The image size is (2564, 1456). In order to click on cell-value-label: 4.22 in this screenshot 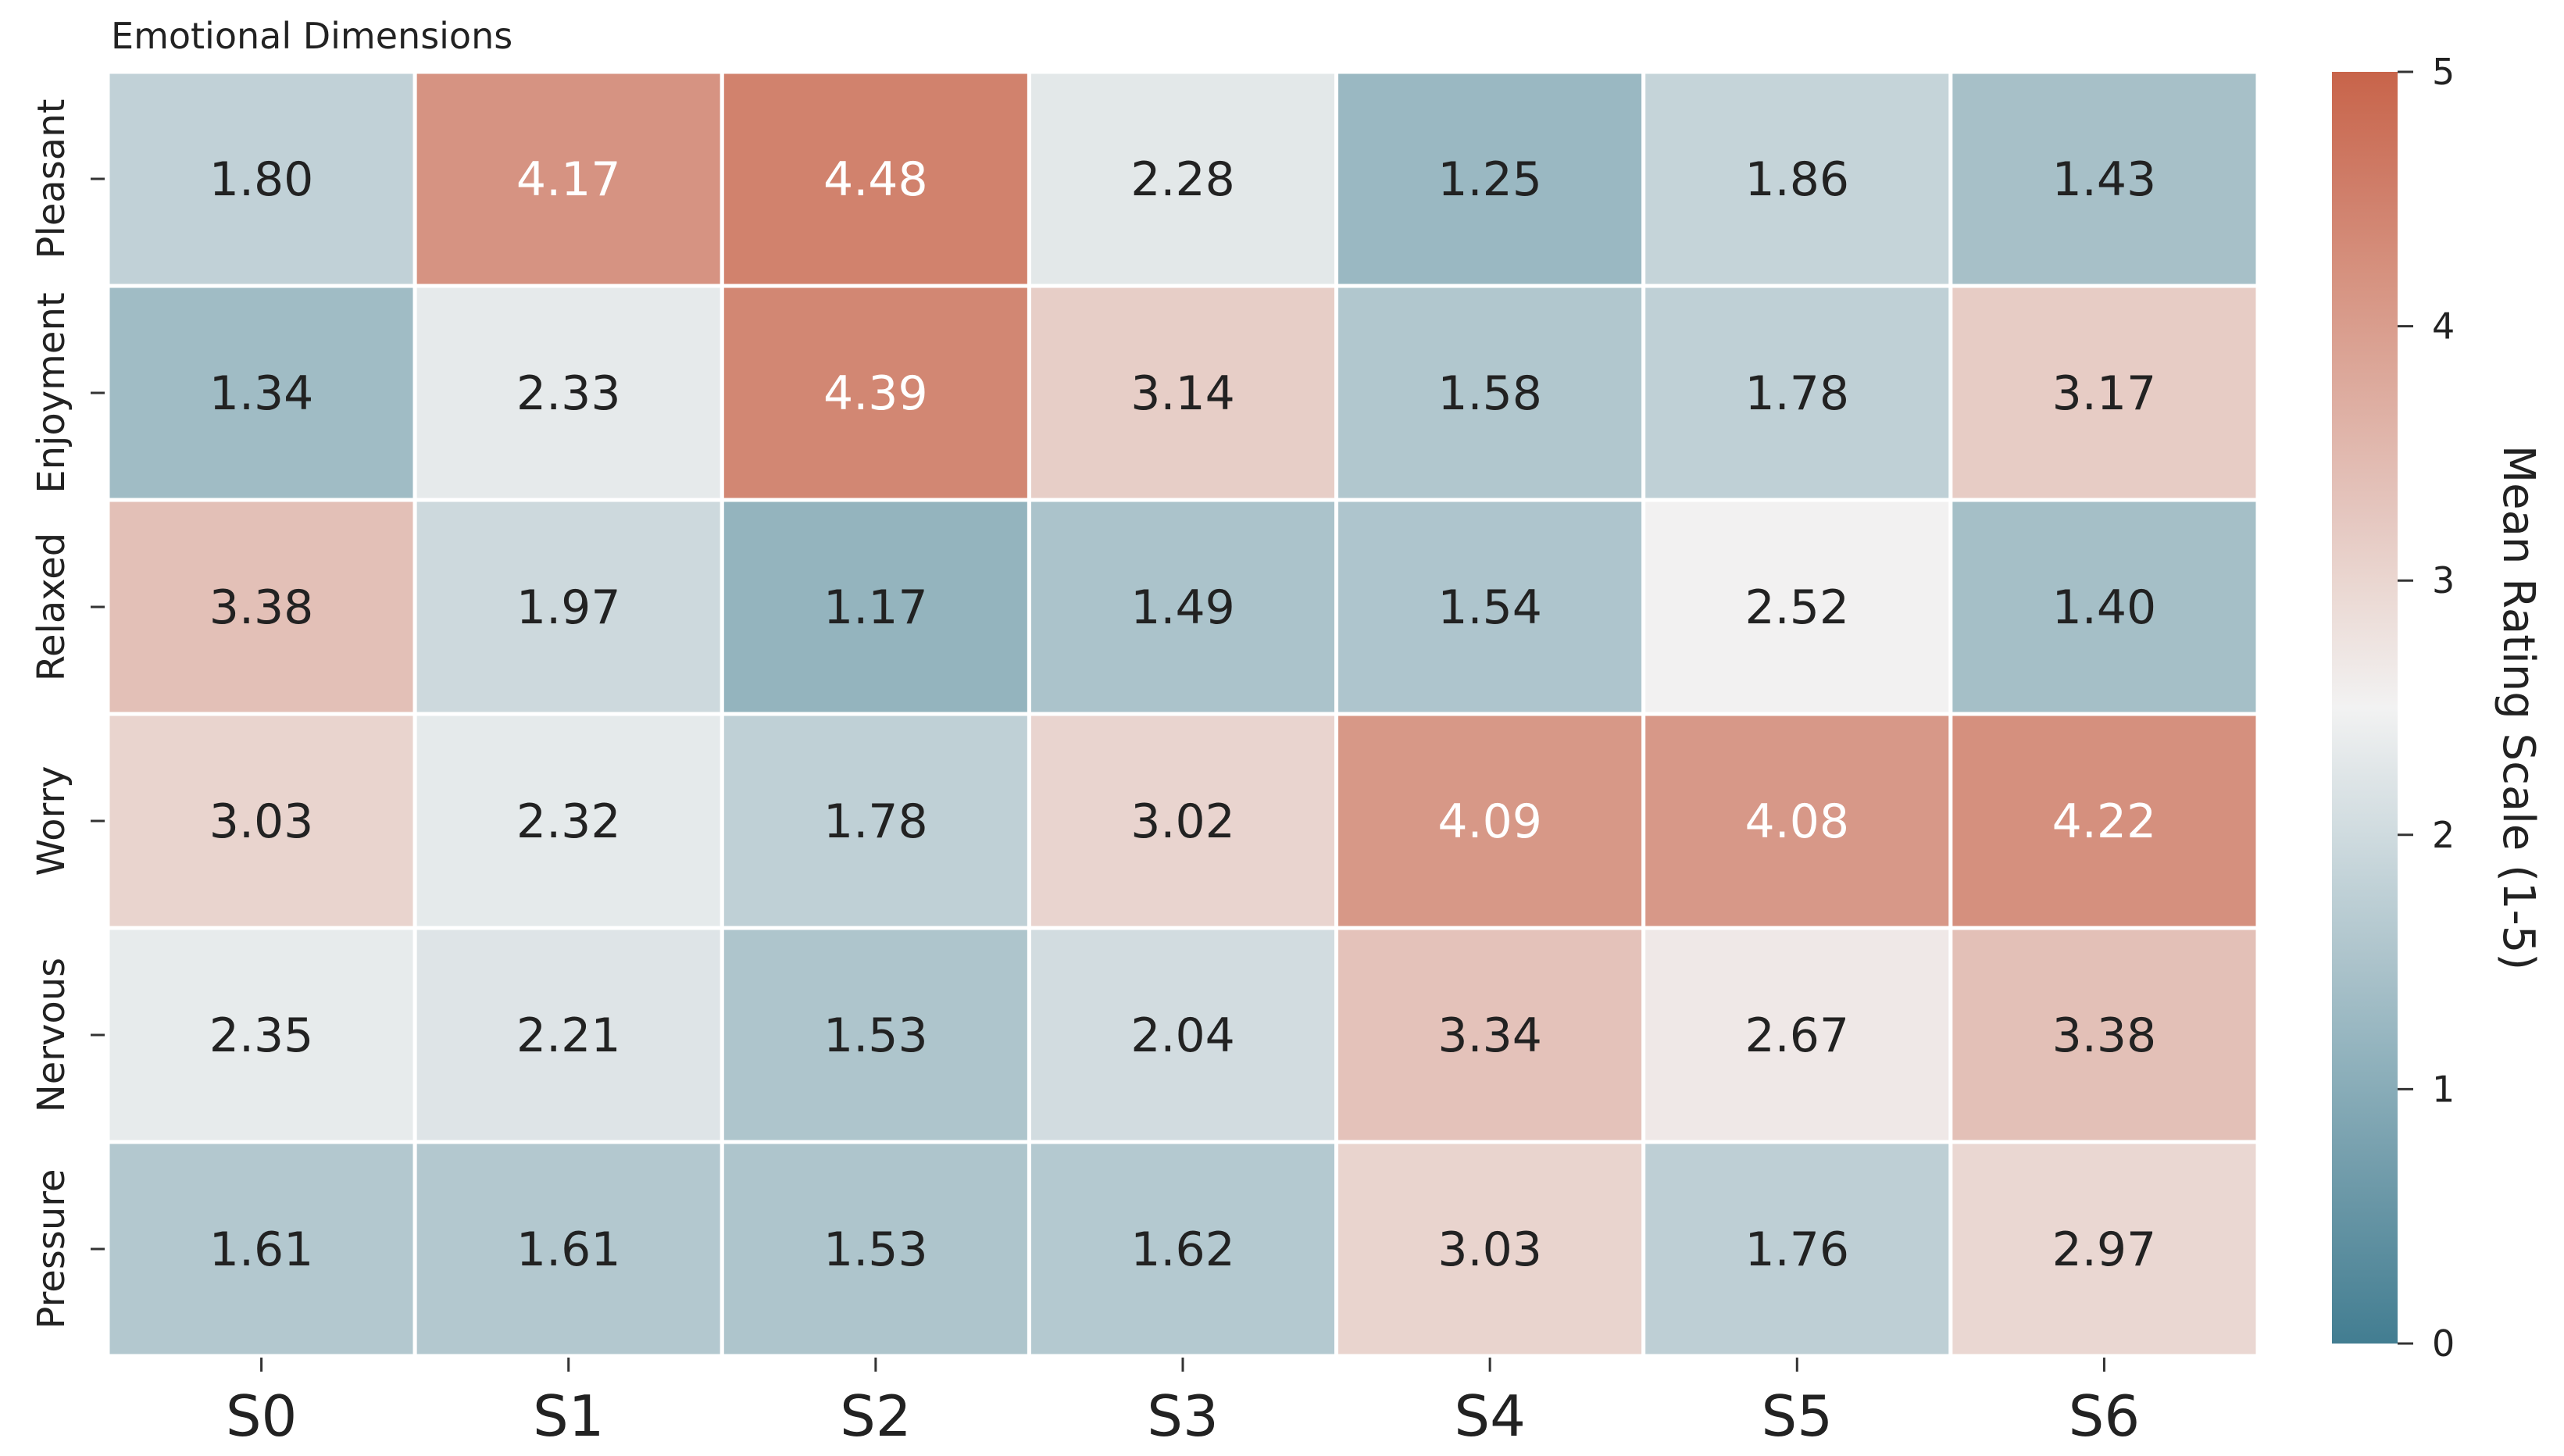, I will do `click(2104, 821)`.